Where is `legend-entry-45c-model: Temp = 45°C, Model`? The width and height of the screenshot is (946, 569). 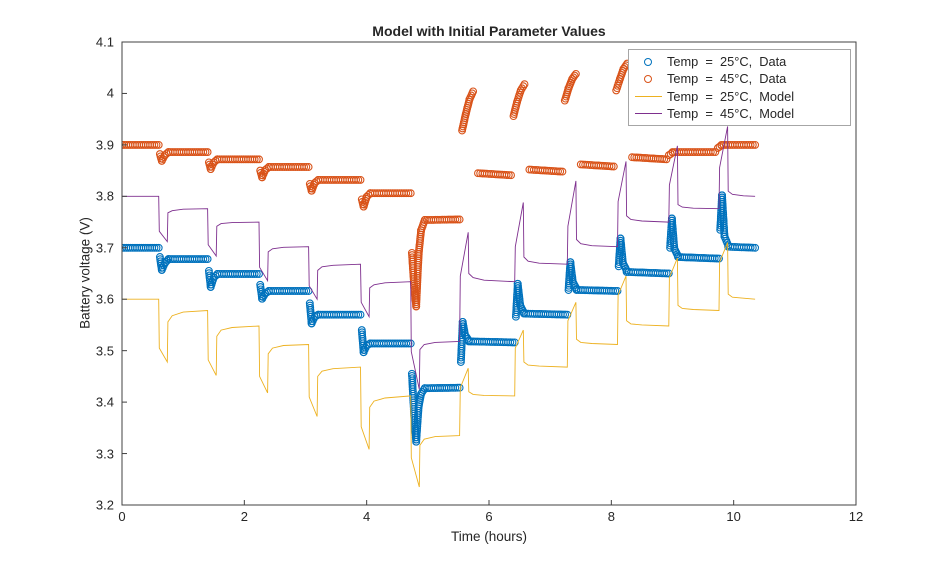
legend-entry-45c-model: Temp = 45°C, Model is located at coordinates (739, 113).